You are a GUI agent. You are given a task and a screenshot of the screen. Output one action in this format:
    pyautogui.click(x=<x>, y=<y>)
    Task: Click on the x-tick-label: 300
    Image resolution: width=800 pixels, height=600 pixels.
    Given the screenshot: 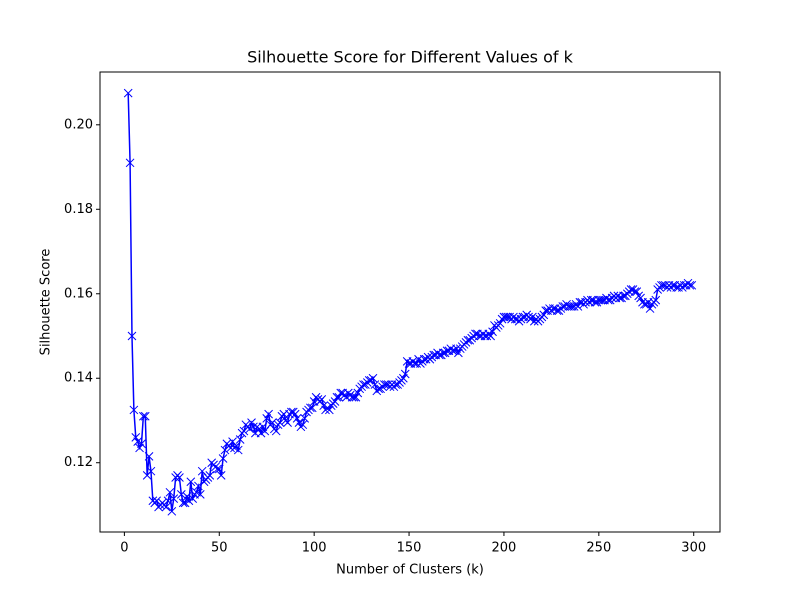 What is the action you would take?
    pyautogui.click(x=693, y=548)
    